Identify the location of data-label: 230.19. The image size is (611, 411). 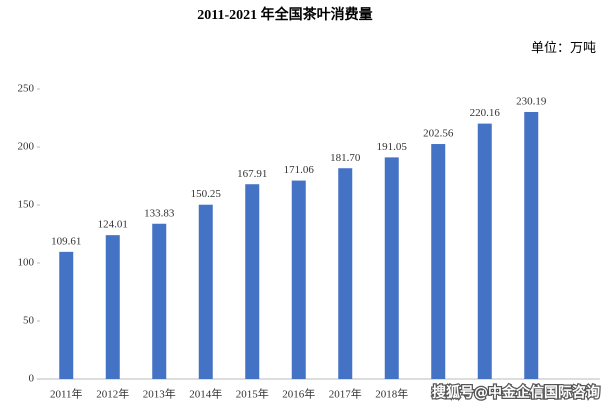
(531, 102).